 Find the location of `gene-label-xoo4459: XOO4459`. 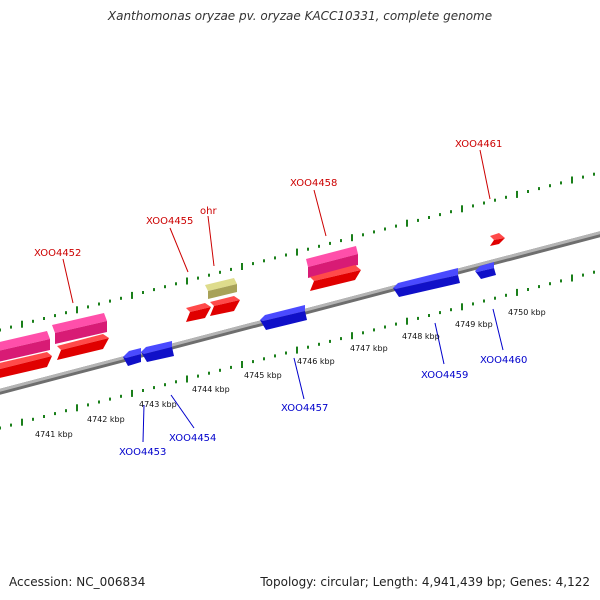

gene-label-xoo4459: XOO4459 is located at coordinates (444, 375).